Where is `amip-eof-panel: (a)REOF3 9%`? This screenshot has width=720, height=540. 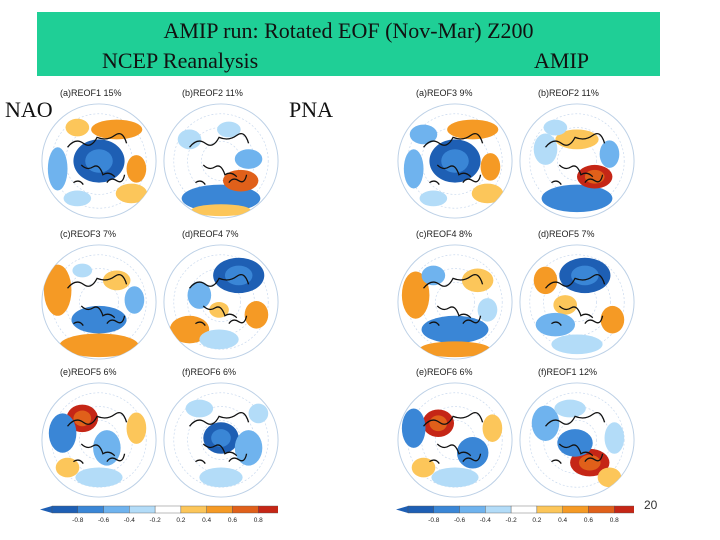
amip-eof-panel: (a)REOF3 9% is located at coordinates (455, 154).